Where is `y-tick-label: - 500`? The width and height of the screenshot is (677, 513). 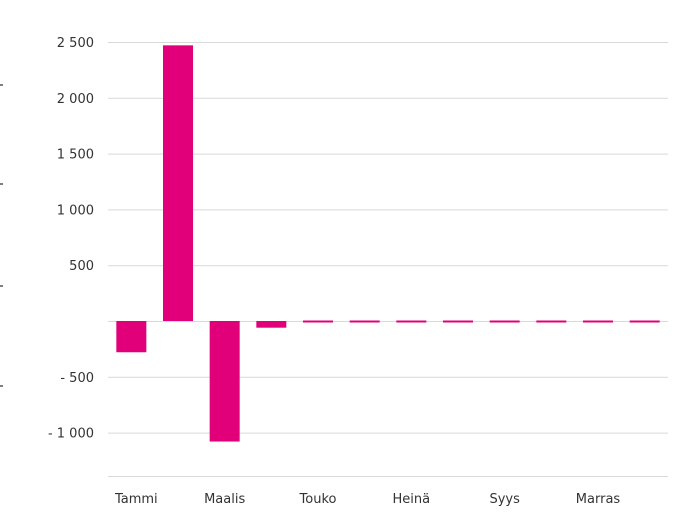 y-tick-label: - 500 is located at coordinates (77, 378).